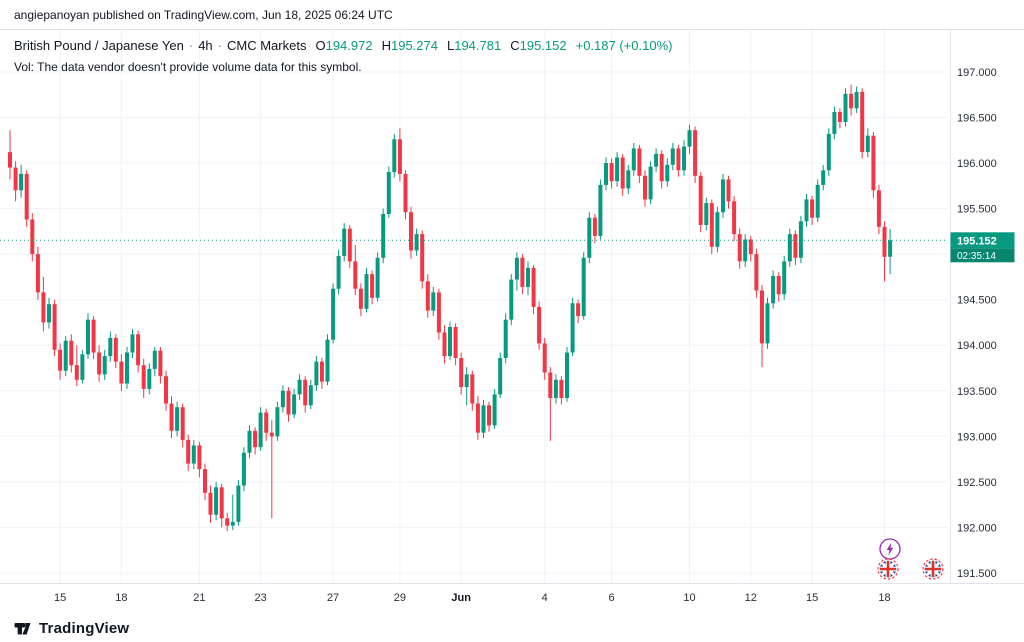 The image size is (1024, 642). Describe the element at coordinates (84, 628) in the screenshot. I see `logo-text: TradingView` at that location.